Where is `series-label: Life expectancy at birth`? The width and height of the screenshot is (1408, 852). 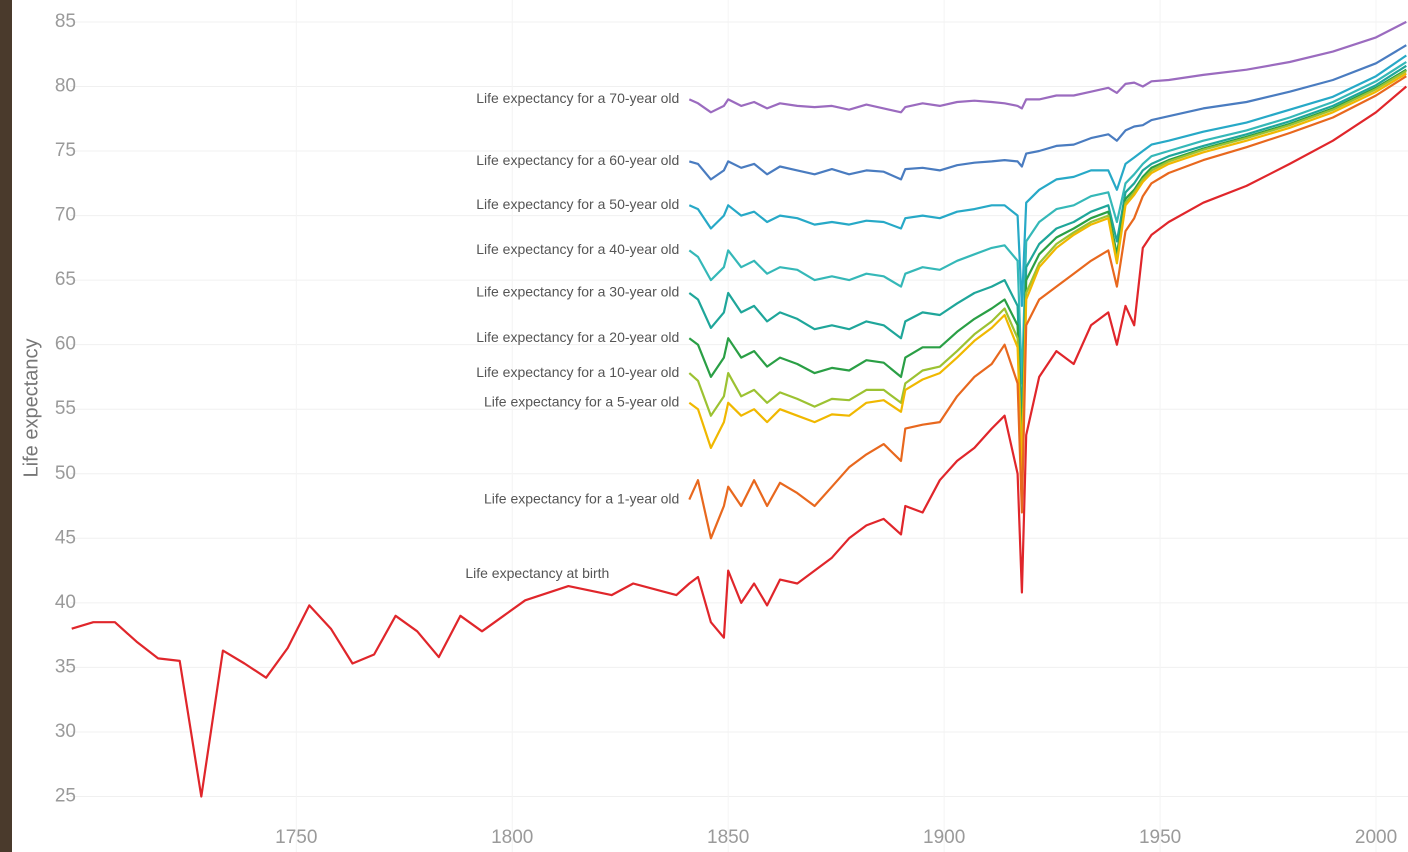
series-label: Life expectancy at birth is located at coordinates (537, 573).